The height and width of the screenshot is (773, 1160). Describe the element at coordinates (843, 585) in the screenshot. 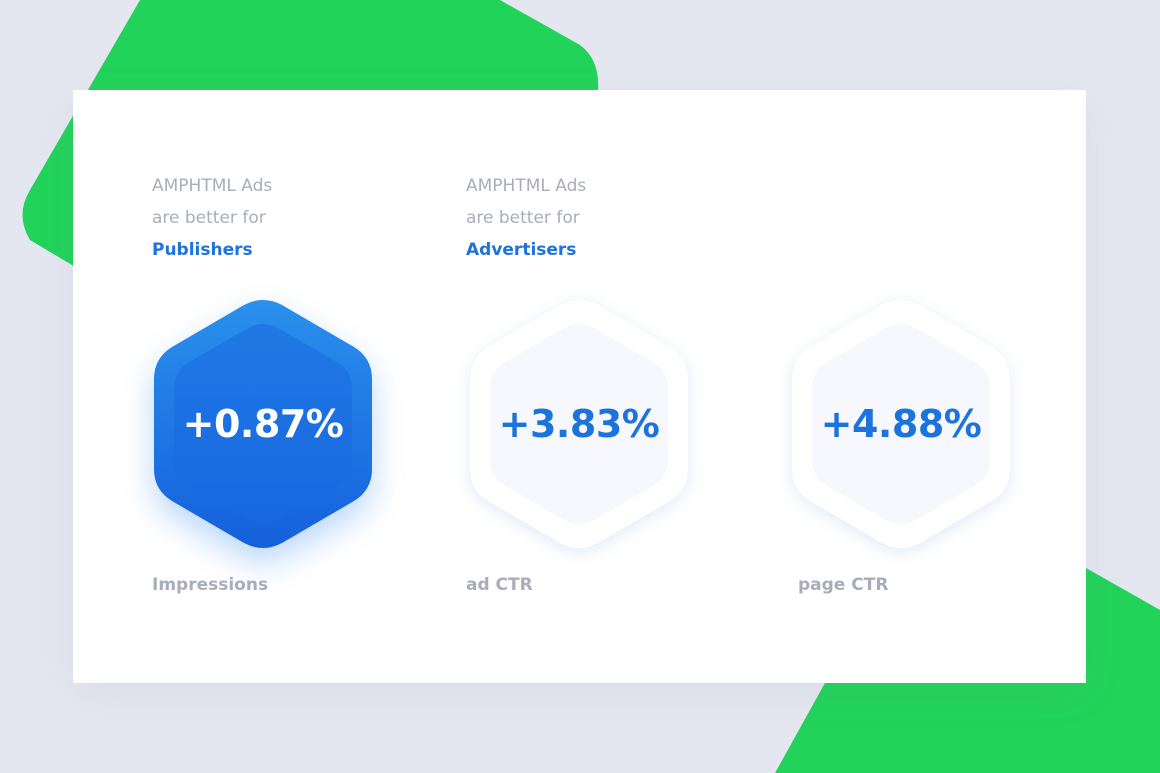

I see `page-ctr-label: page CTR` at that location.